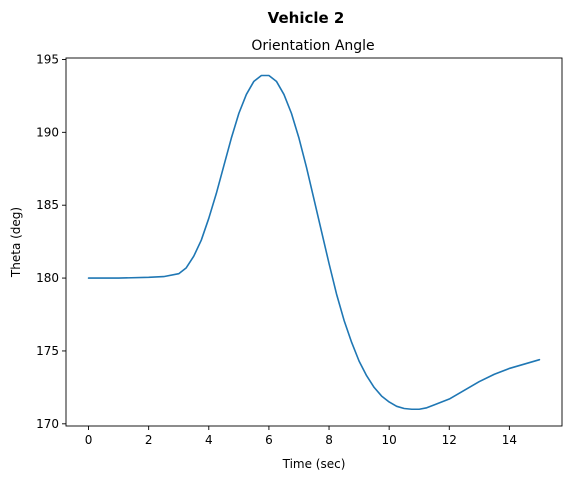 The width and height of the screenshot is (571, 480). Describe the element at coordinates (314, 464) in the screenshot. I see `x-axis-label: Time (sec)` at that location.